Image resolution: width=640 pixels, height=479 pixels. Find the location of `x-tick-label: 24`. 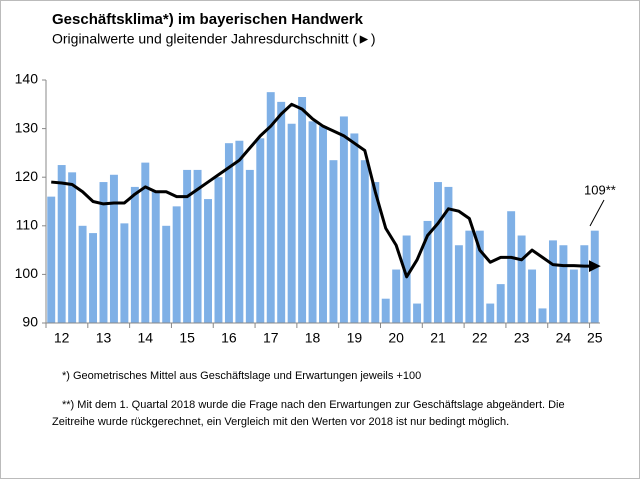

x-tick-label: 24 is located at coordinates (564, 338).